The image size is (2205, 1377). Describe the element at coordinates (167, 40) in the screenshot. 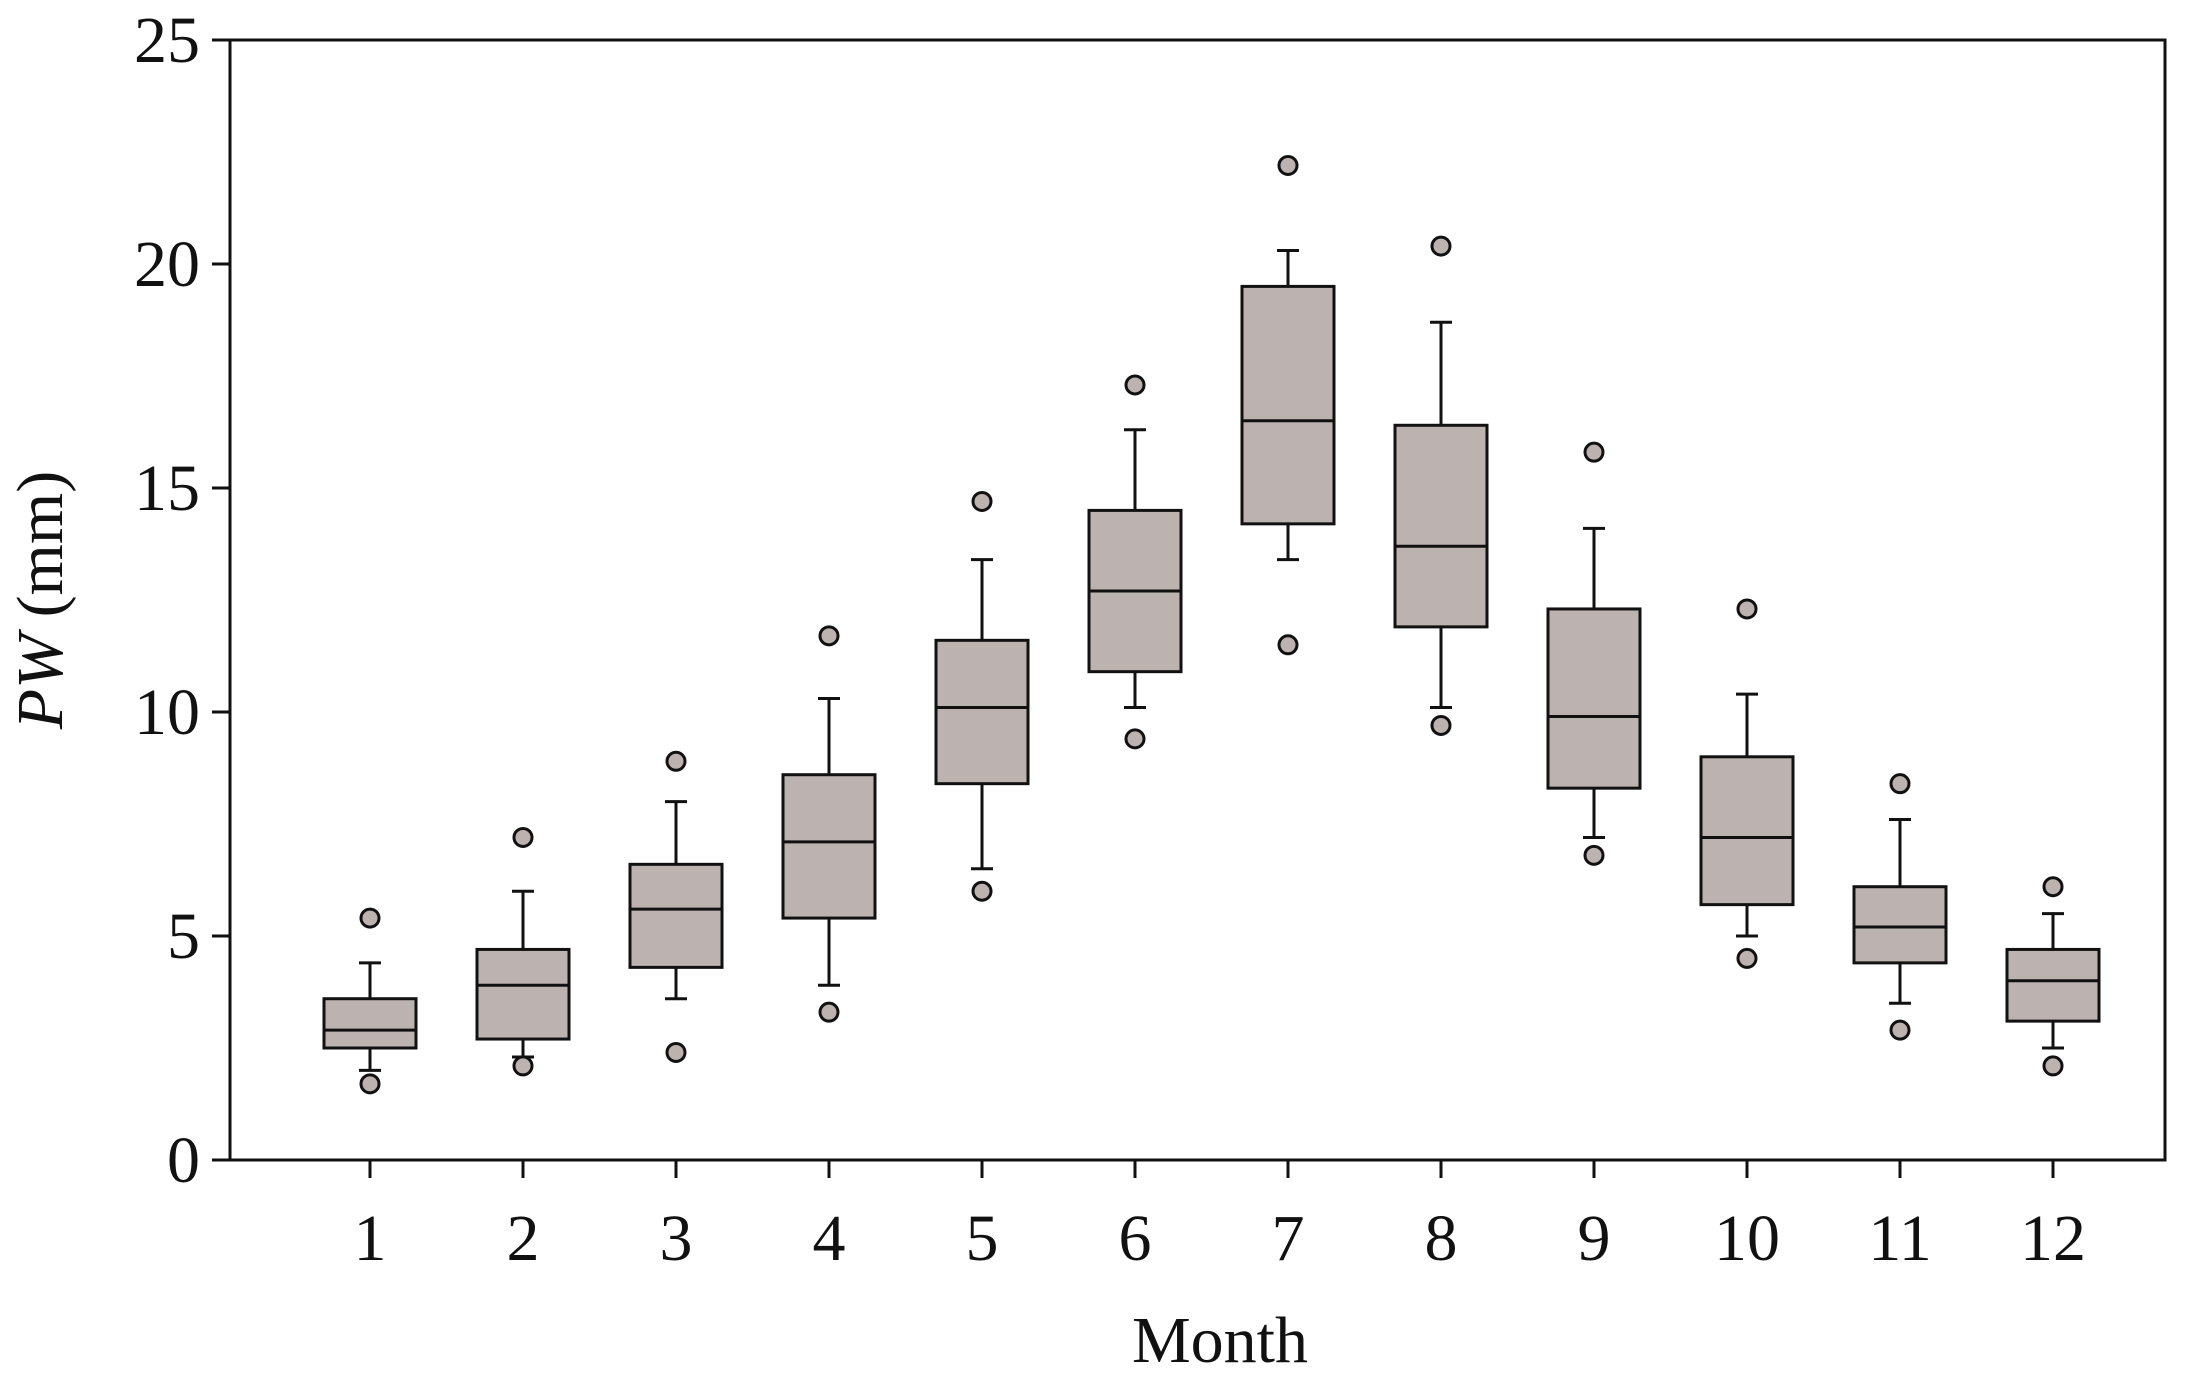

I see `y-tick-label: 25` at that location.